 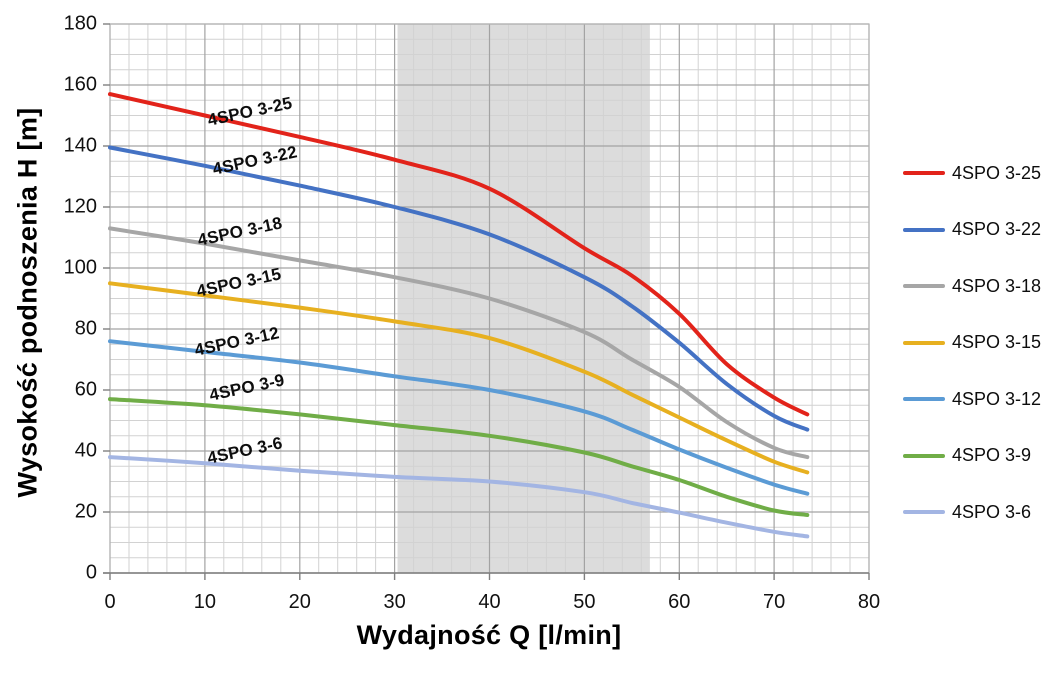 I want to click on legend-label: 4SPO 3-9, so click(x=992, y=455).